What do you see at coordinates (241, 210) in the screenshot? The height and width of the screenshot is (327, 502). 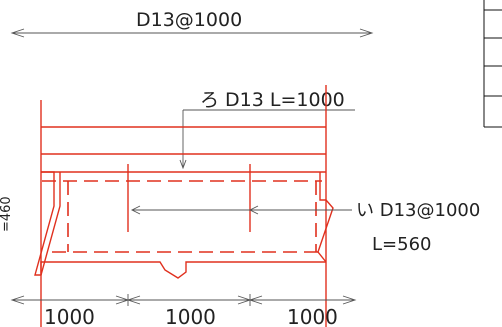 I see `leader-i` at bounding box center [241, 210].